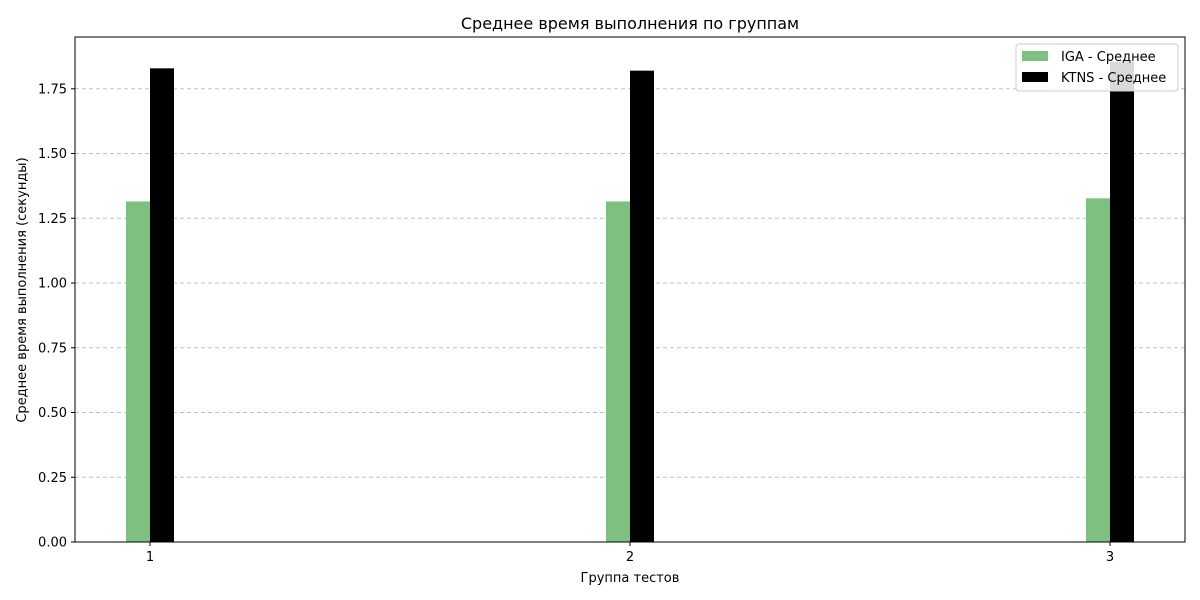 This screenshot has width=1200, height=600. I want to click on y-tick-label: 0.00, so click(52, 543).